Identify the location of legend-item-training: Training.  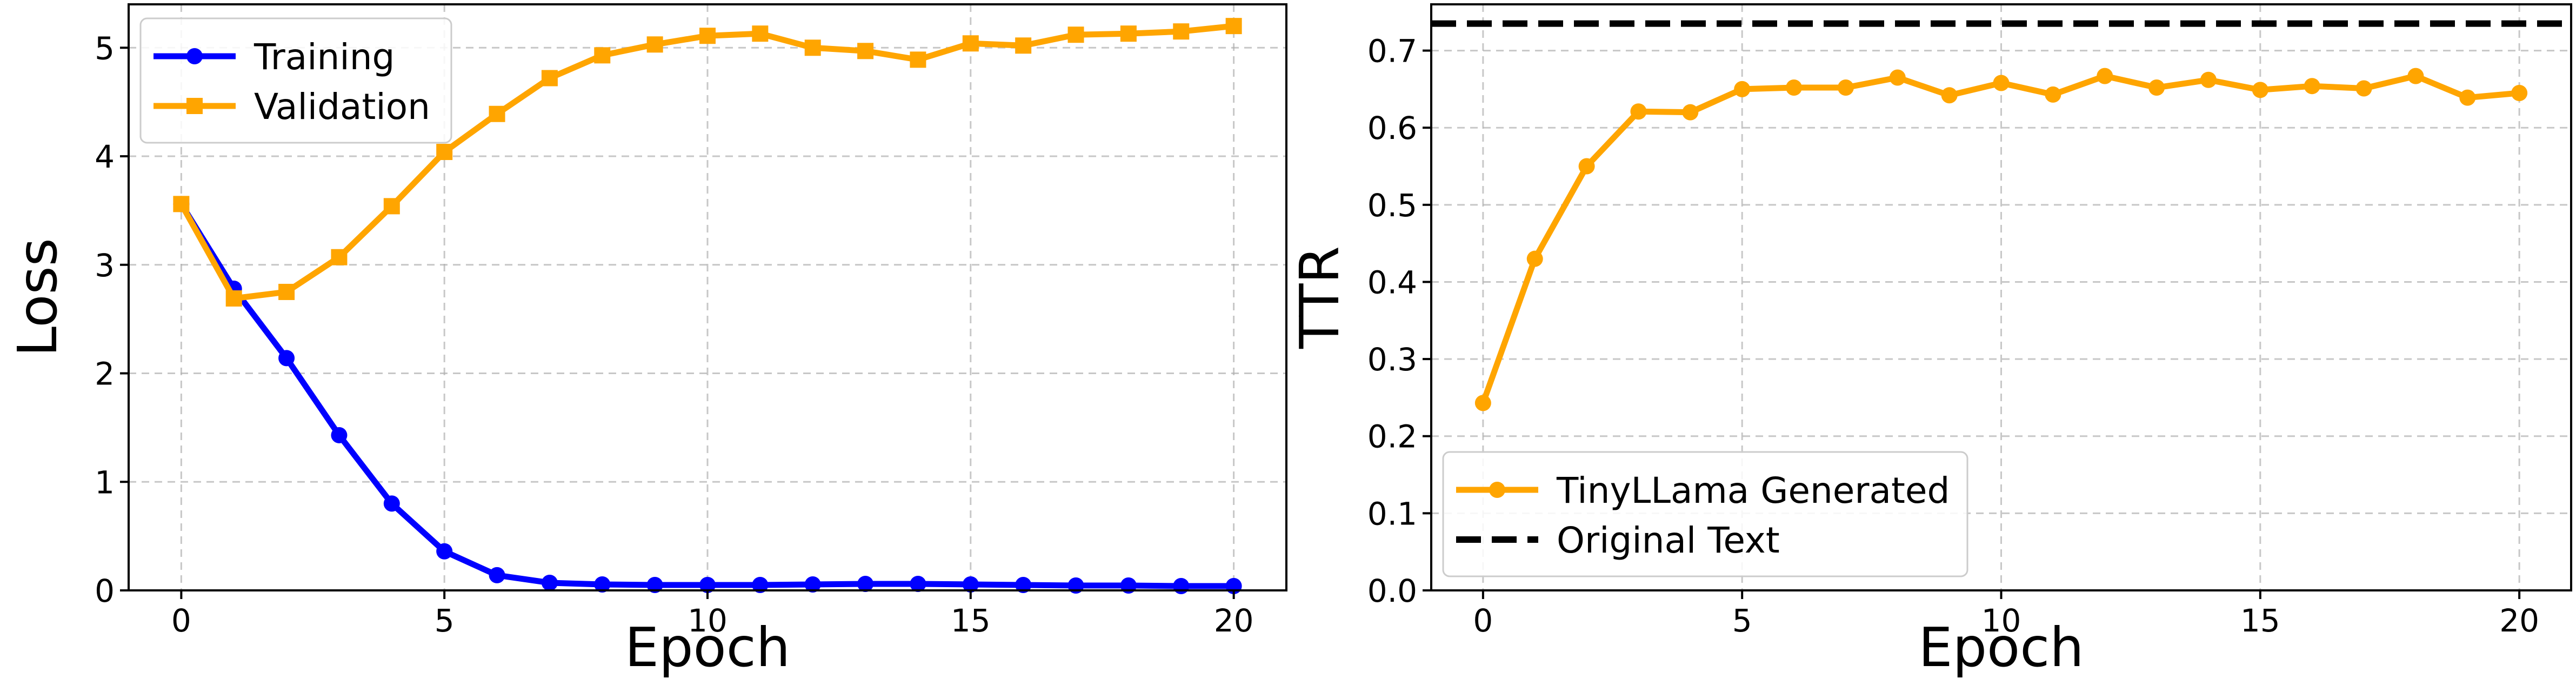
(274, 57).